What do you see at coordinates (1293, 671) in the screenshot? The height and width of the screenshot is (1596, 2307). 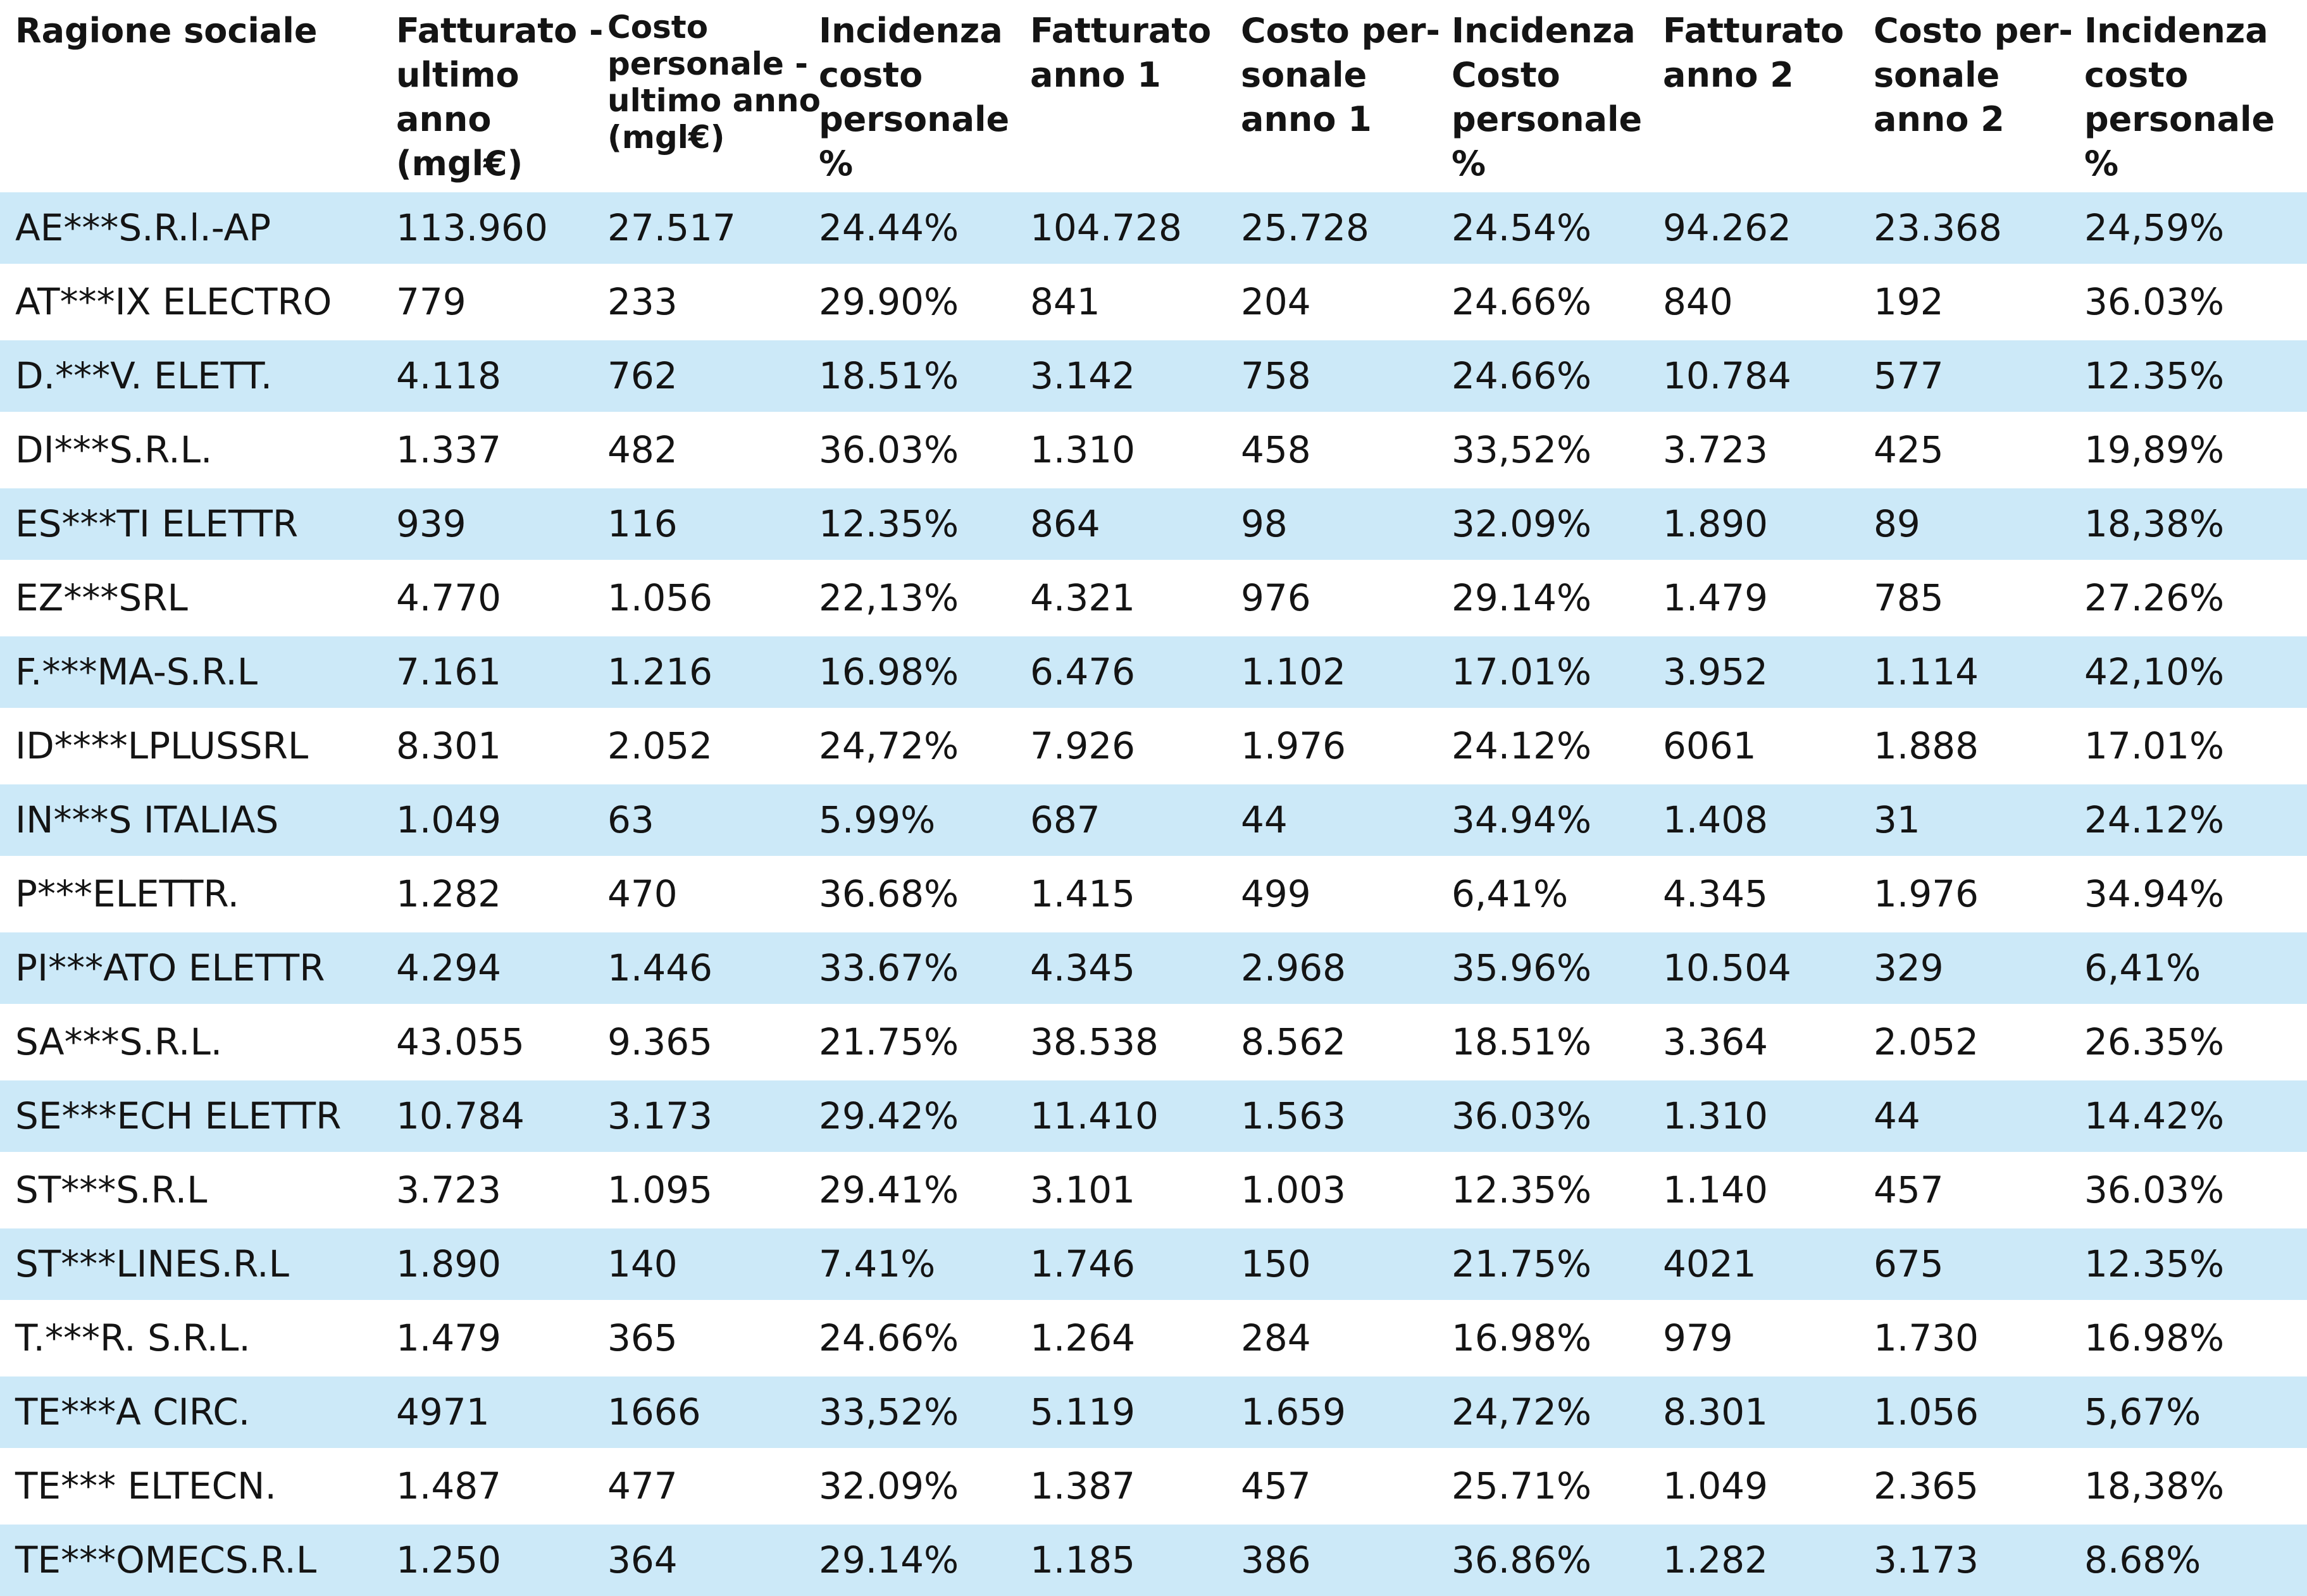 I see `cell-costo-personale-anno-1: 1.102` at bounding box center [1293, 671].